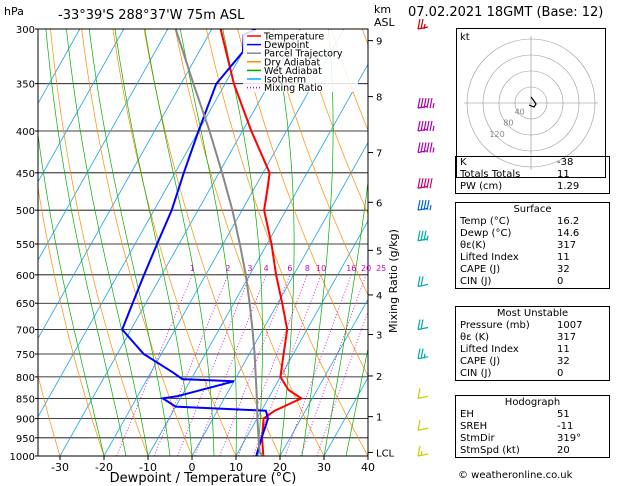  What do you see at coordinates (151, 15) in the screenshot?
I see `location-title: -33°39'S 288°37'W 75m ASL` at bounding box center [151, 15].